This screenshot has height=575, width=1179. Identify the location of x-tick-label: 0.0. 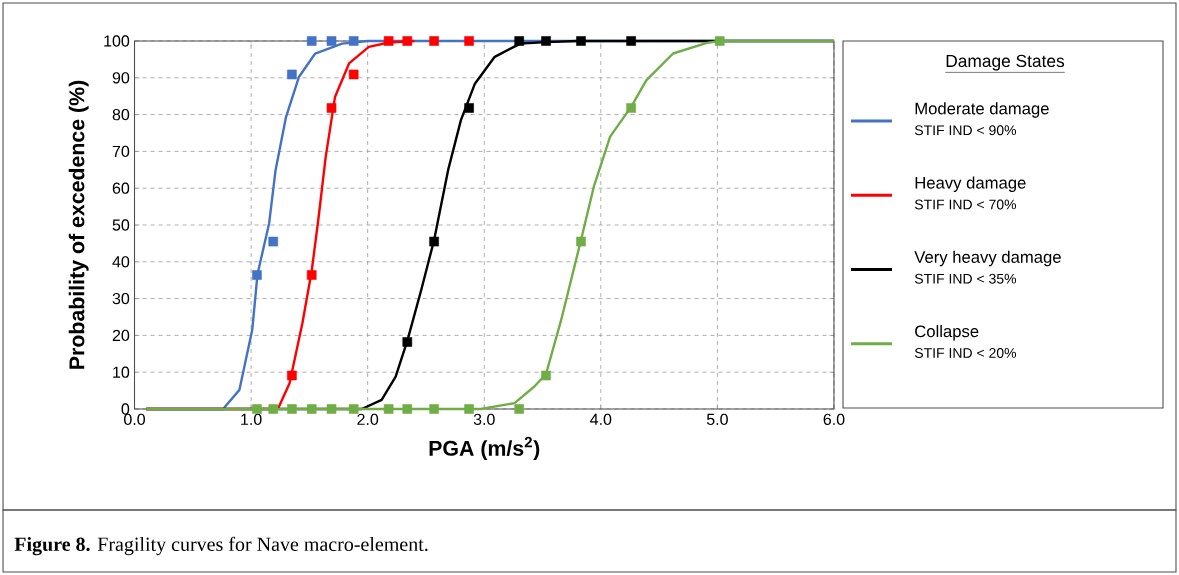
(135, 419).